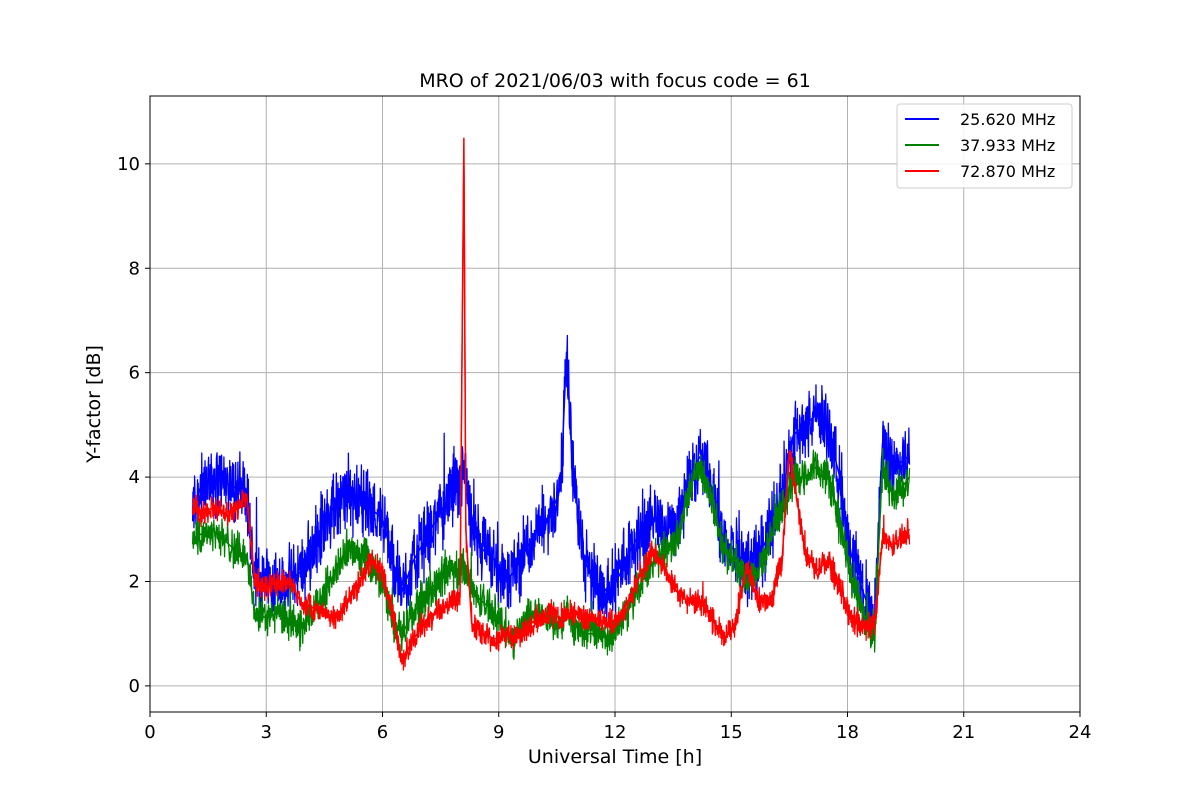  I want to click on legend-box, so click(984, 146).